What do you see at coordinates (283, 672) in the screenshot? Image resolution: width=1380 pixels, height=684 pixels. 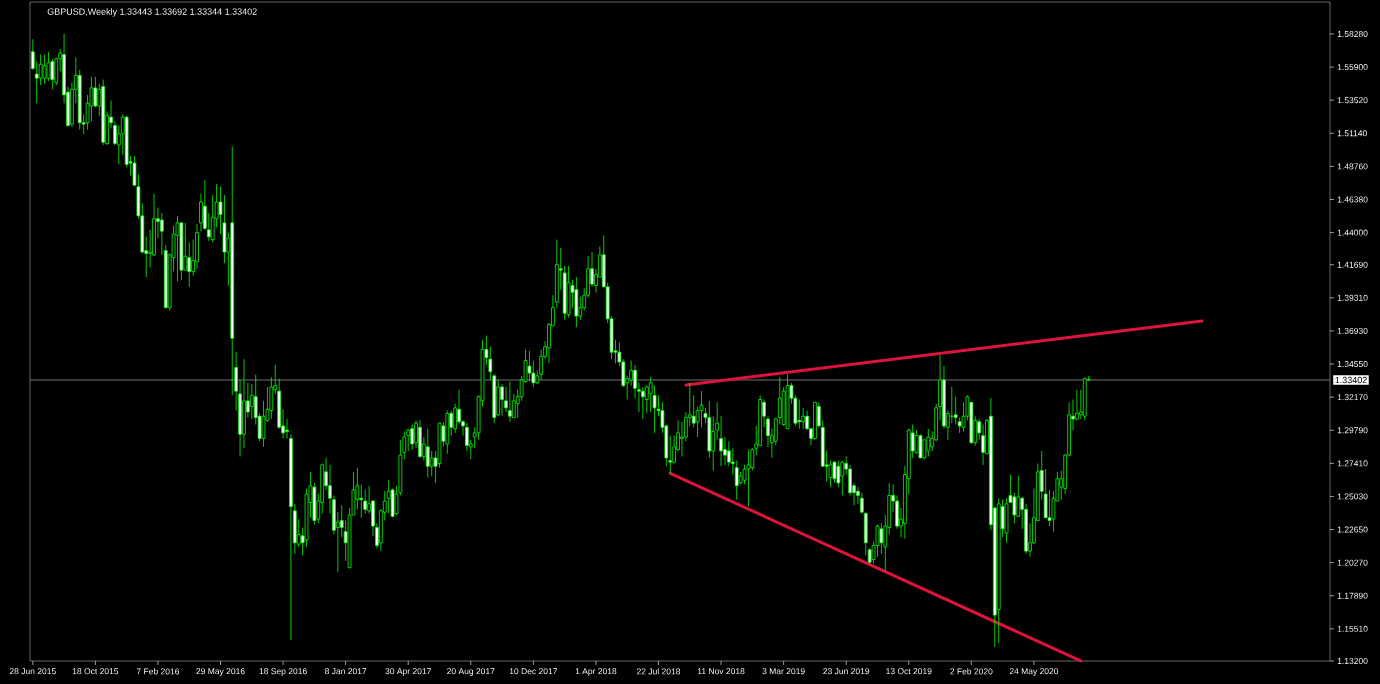 I see `x-tick-label: 18 Sep 2016` at bounding box center [283, 672].